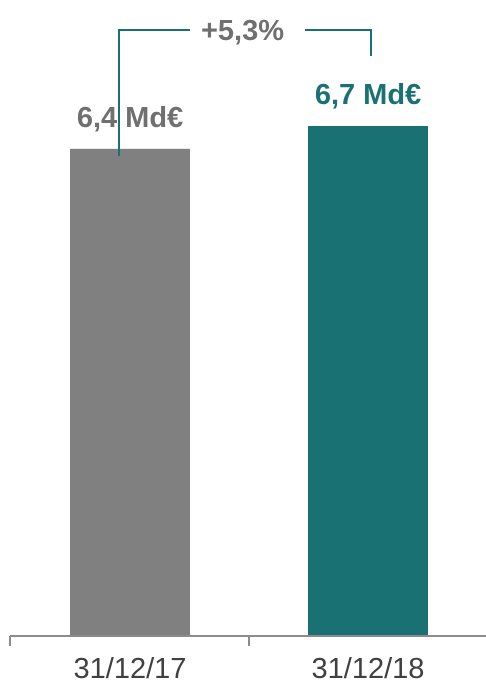  What do you see at coordinates (247, 660) in the screenshot?
I see `x-axis: 31/12/17 31/12/18` at bounding box center [247, 660].